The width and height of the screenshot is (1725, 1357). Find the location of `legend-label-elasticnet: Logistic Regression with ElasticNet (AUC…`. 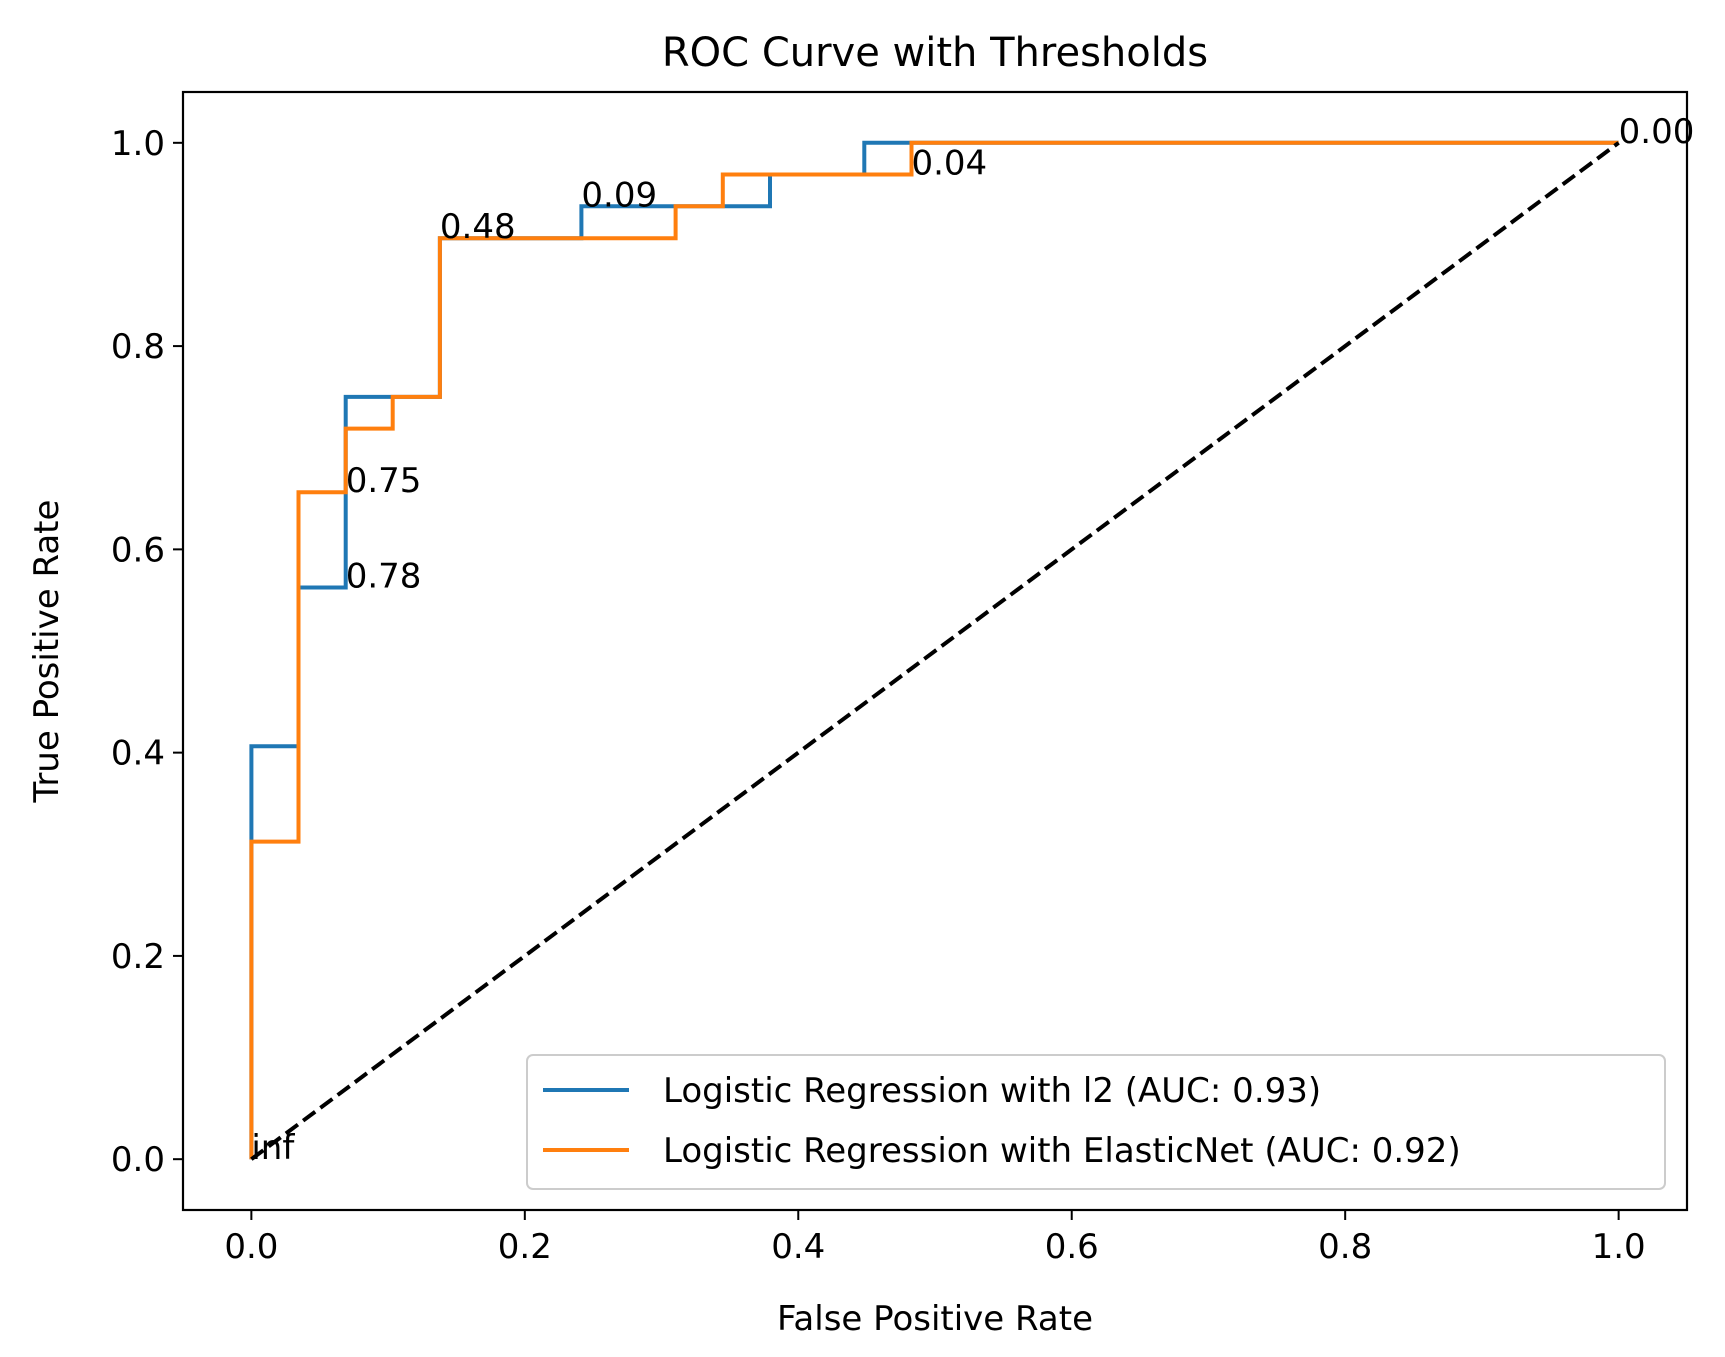

legend-label-elasticnet: Logistic Regression with ElasticNet (AUC… is located at coordinates (1062, 1151).